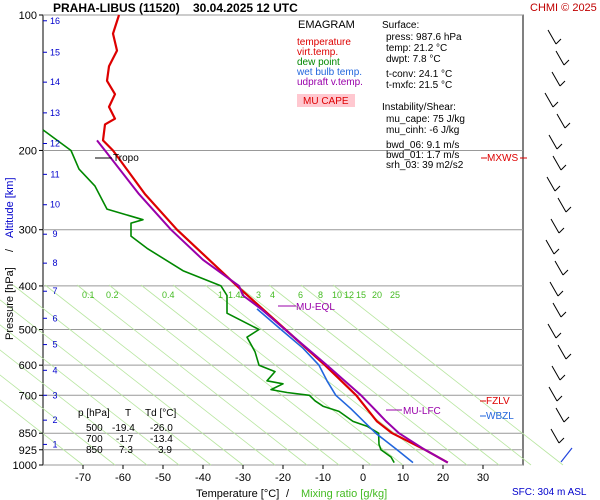  I want to click on y-tick-label: 200, so click(28, 151).